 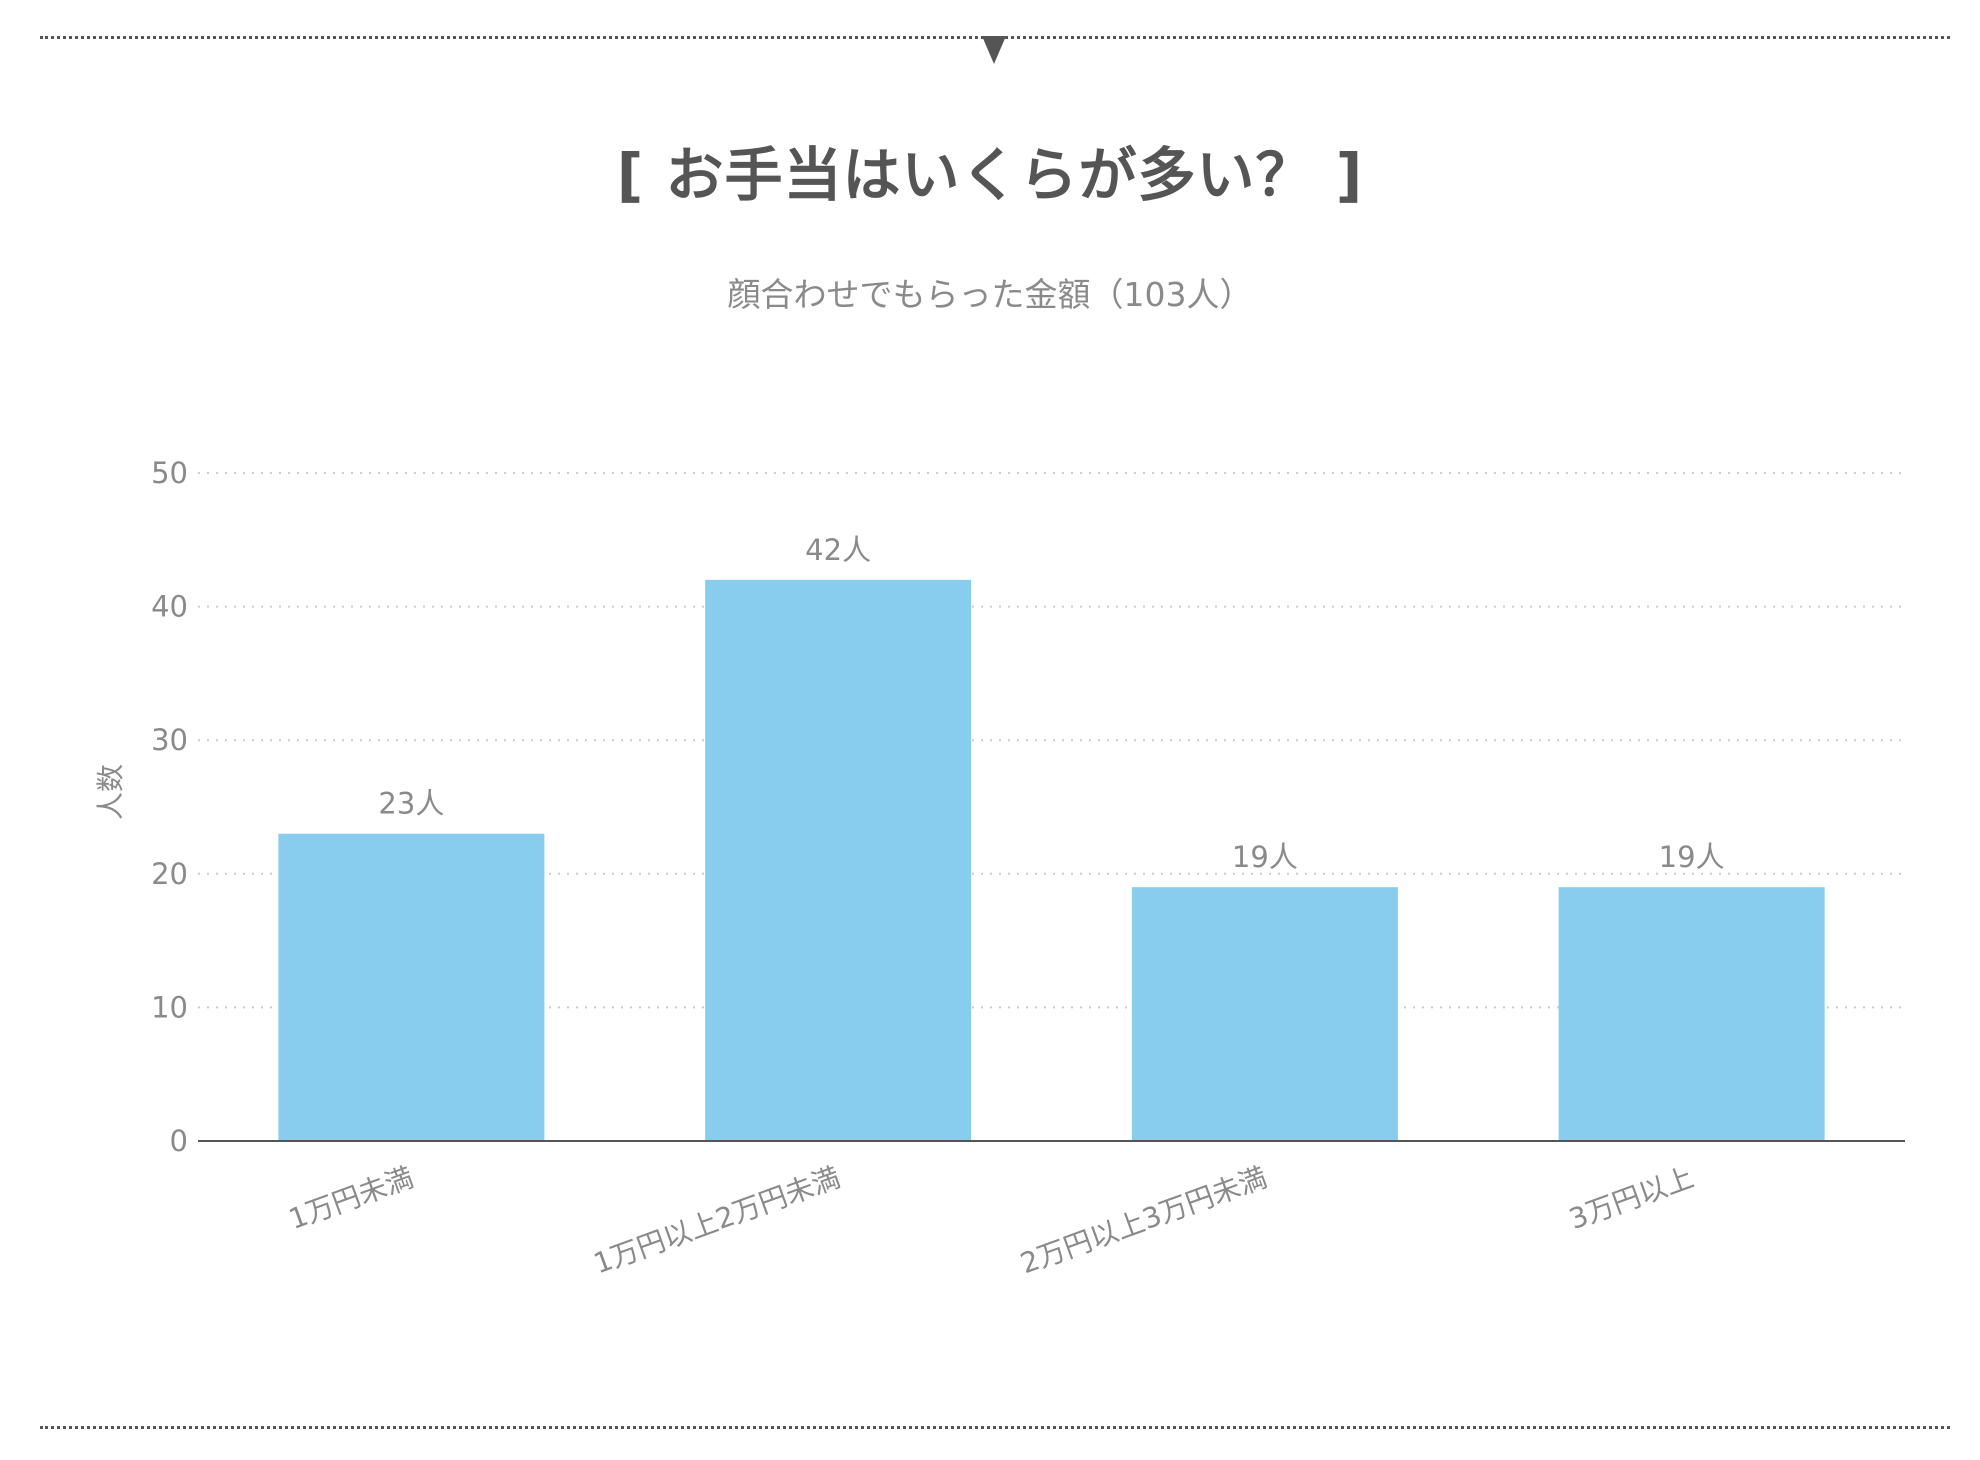 I want to click on chart-subtitle: 顔合わせでもらった金額（103人）, so click(x=990, y=294).